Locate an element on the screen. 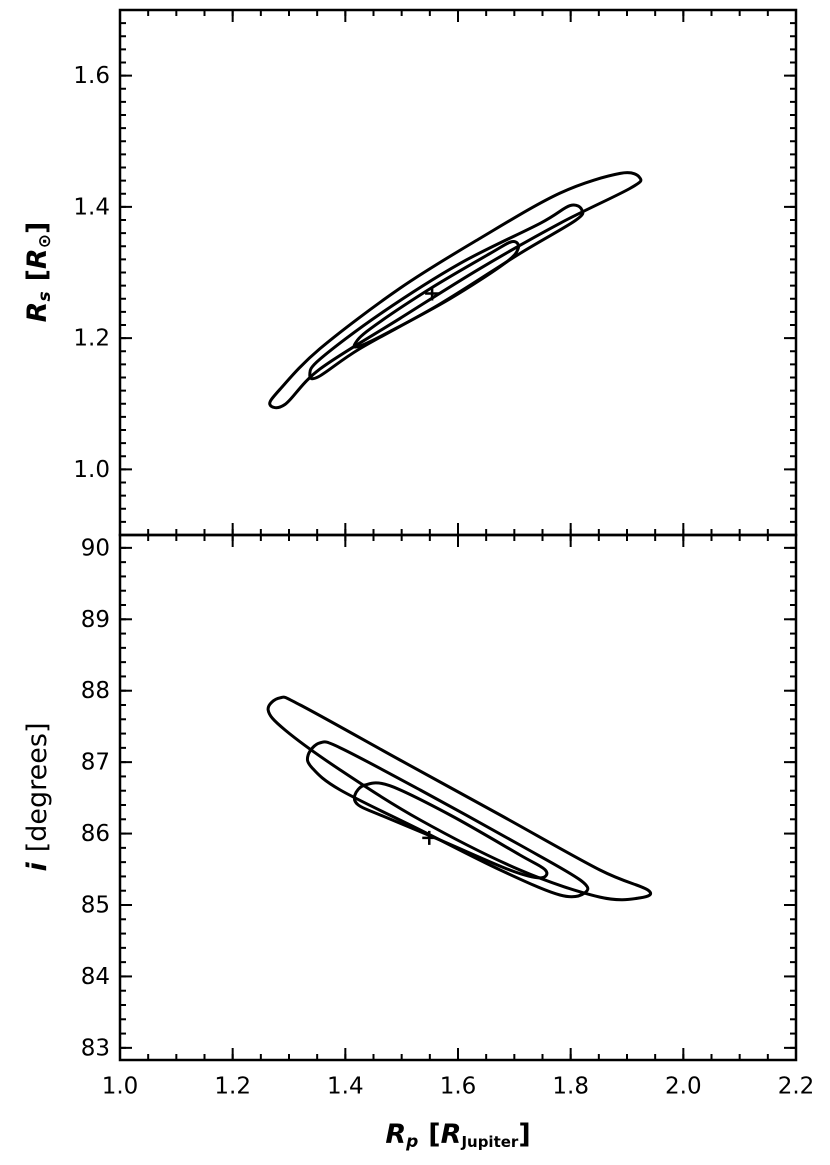 The height and width of the screenshot is (1165, 830). y-tick-label: 85 is located at coordinates (95, 906).